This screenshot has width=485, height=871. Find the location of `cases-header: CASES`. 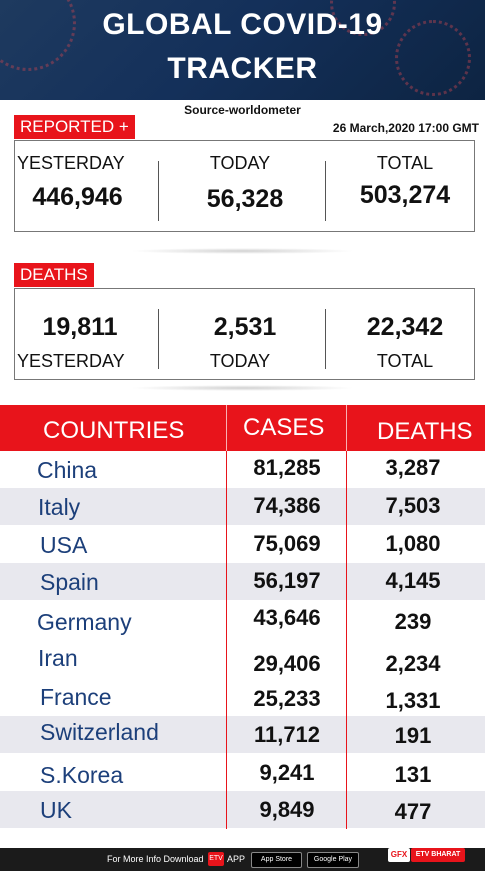

cases-header: CASES is located at coordinates (284, 427).